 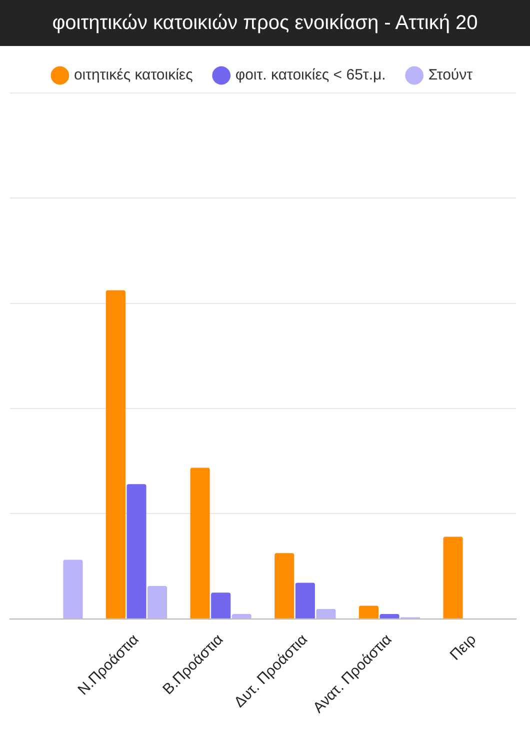 What do you see at coordinates (450, 75) in the screenshot?
I see `legend-label: Στούντ` at bounding box center [450, 75].